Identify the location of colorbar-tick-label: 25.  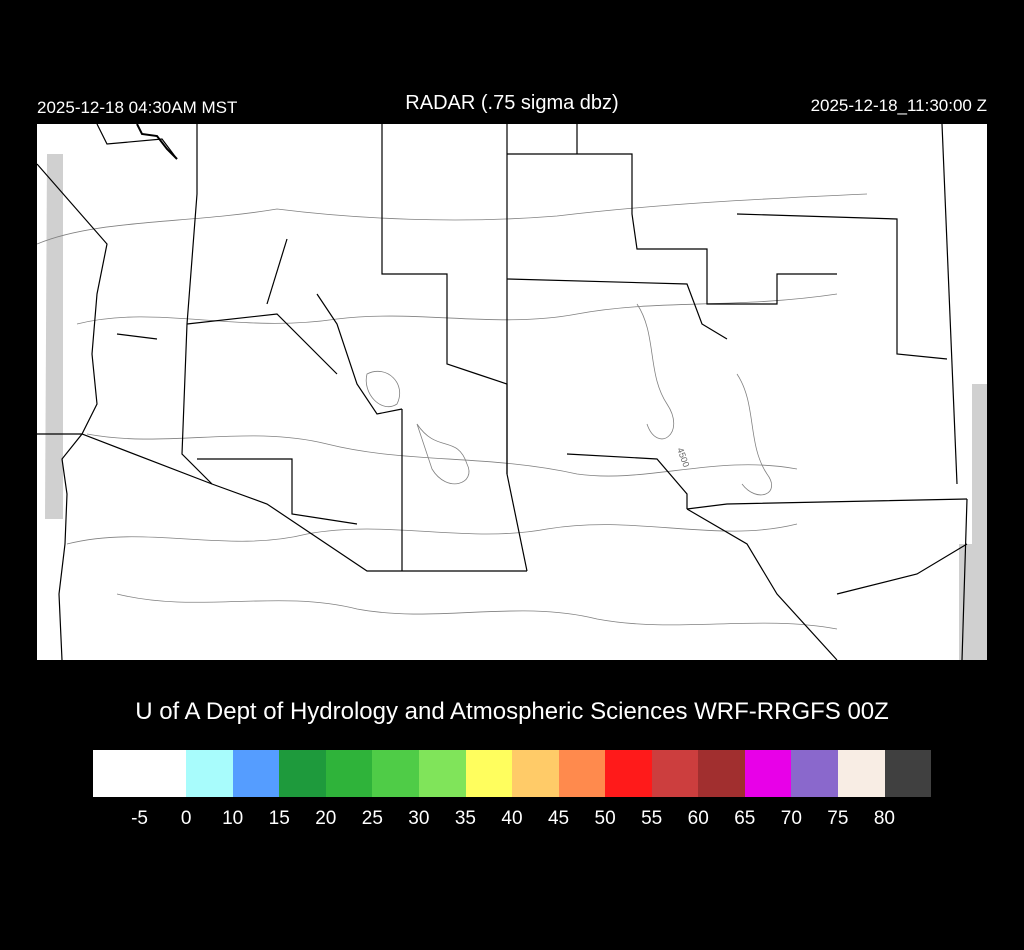
(372, 818).